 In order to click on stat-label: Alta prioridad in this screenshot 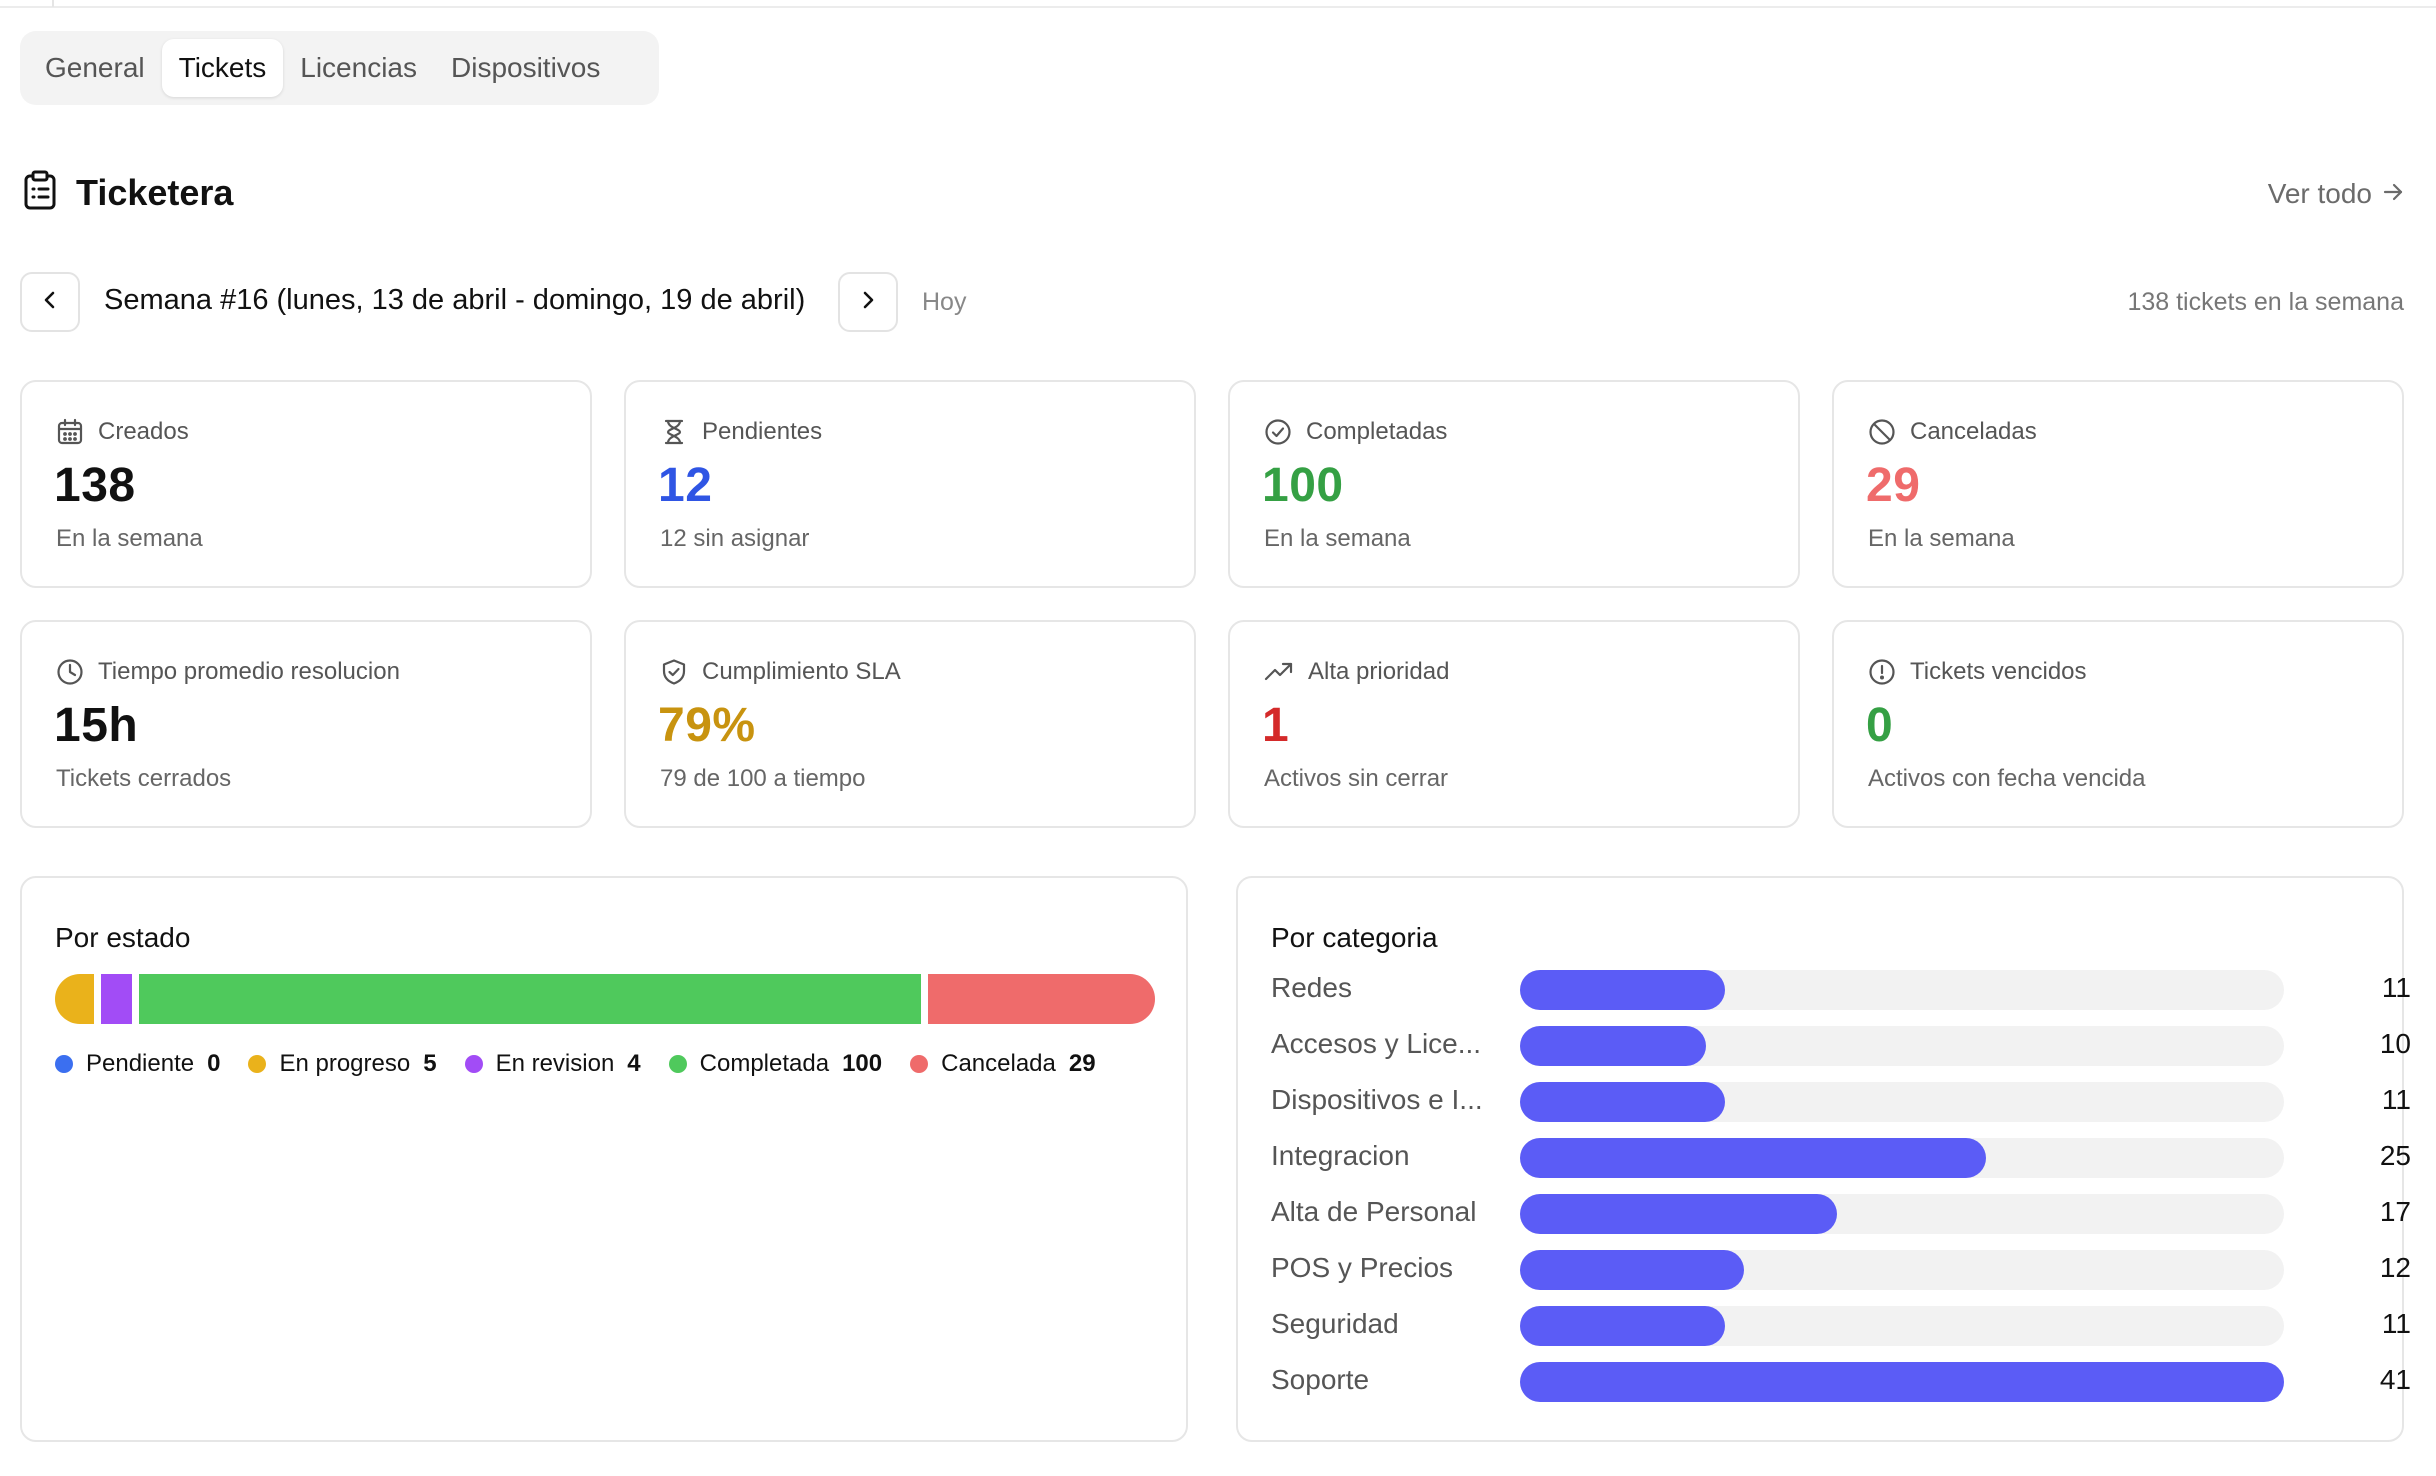, I will do `click(1379, 671)`.